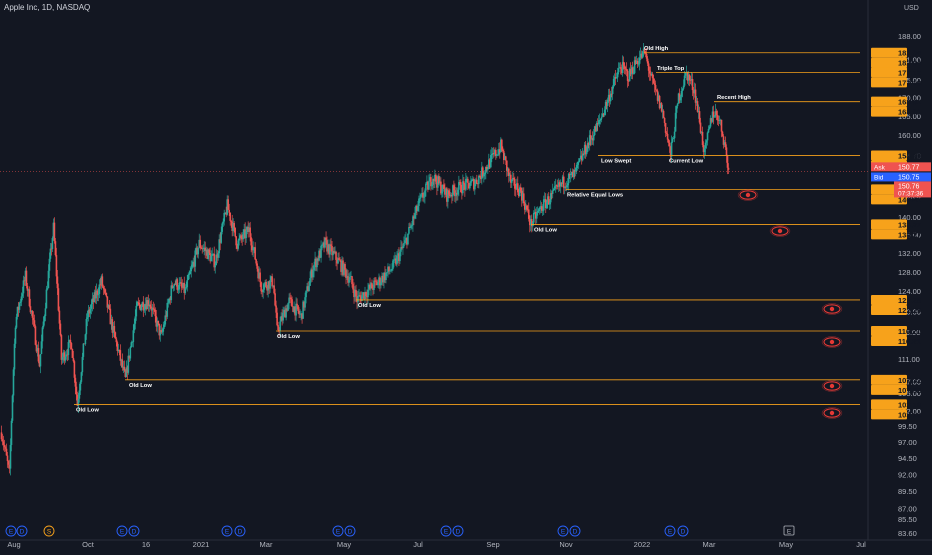 The image size is (932, 555). Describe the element at coordinates (912, 189) in the screenshot. I see `last-price-badge` at that location.